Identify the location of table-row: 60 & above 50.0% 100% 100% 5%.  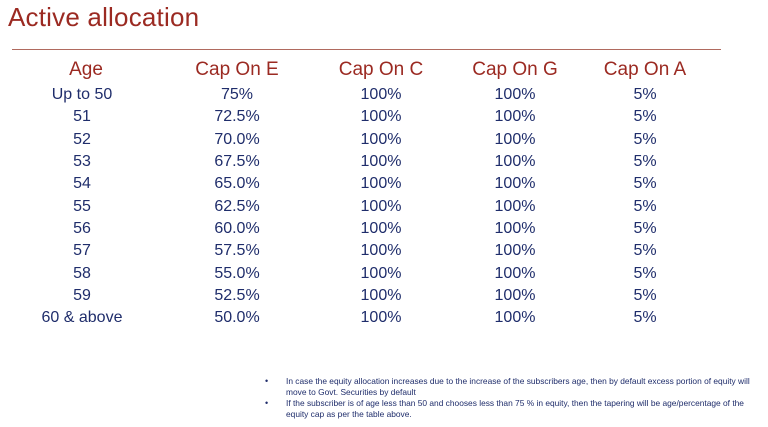
(360, 318).